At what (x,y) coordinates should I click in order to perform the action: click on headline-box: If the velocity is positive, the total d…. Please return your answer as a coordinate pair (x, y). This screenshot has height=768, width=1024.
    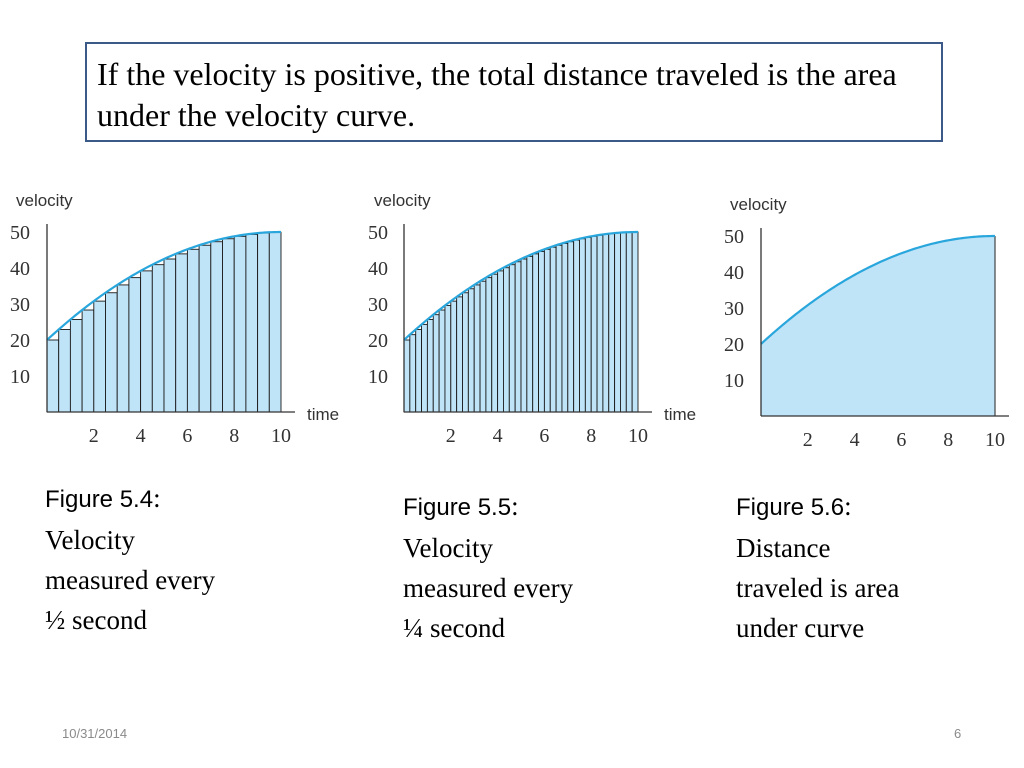
    Looking at the image, I should click on (514, 92).